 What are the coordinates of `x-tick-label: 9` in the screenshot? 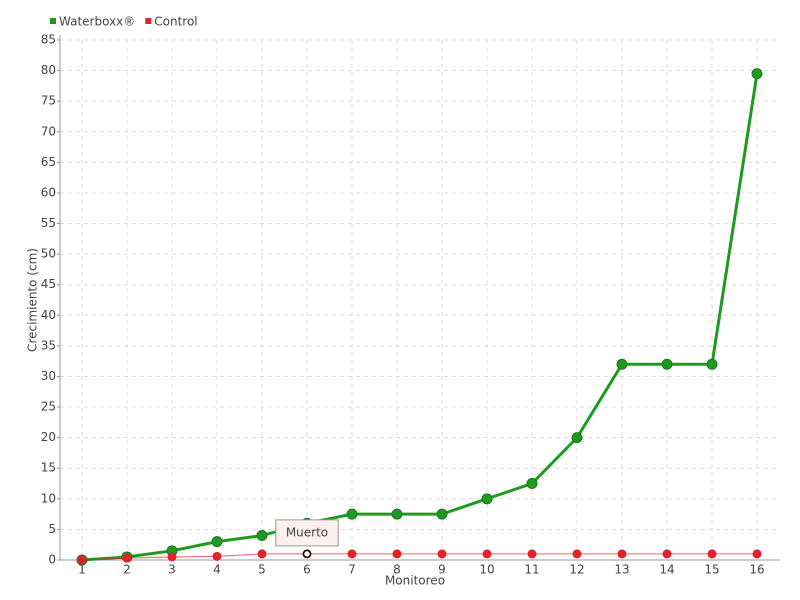 It's located at (442, 570).